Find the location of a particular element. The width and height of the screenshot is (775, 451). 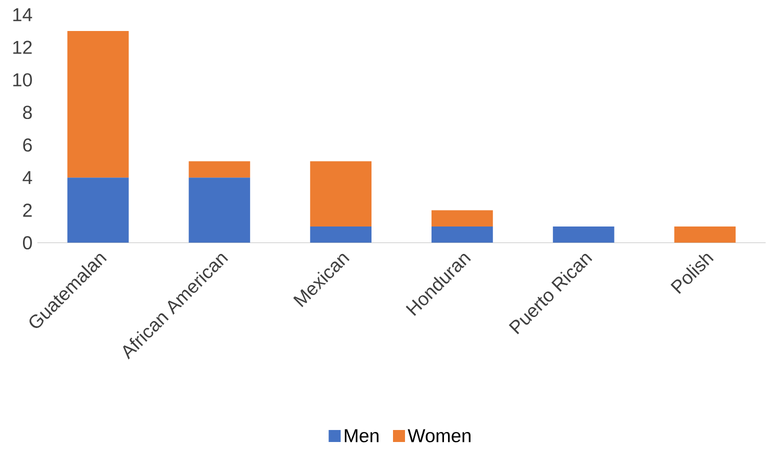

y-tick-label: 12 is located at coordinates (22, 47).